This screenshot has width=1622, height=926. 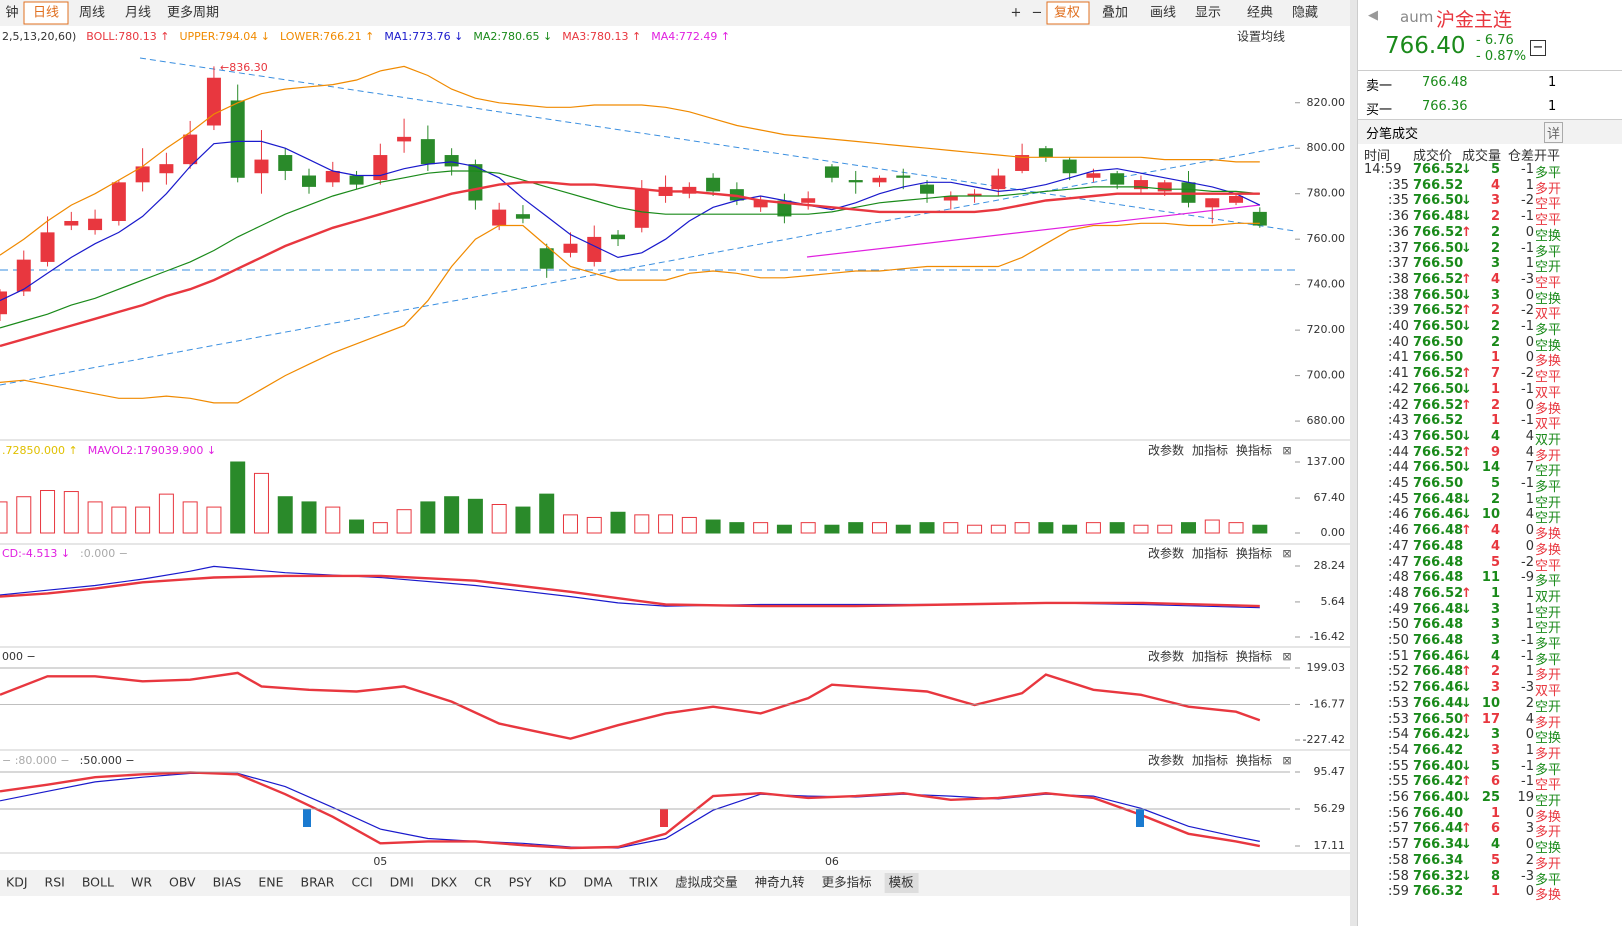 I want to click on indicator-tab: BOLL, so click(x=98, y=882).